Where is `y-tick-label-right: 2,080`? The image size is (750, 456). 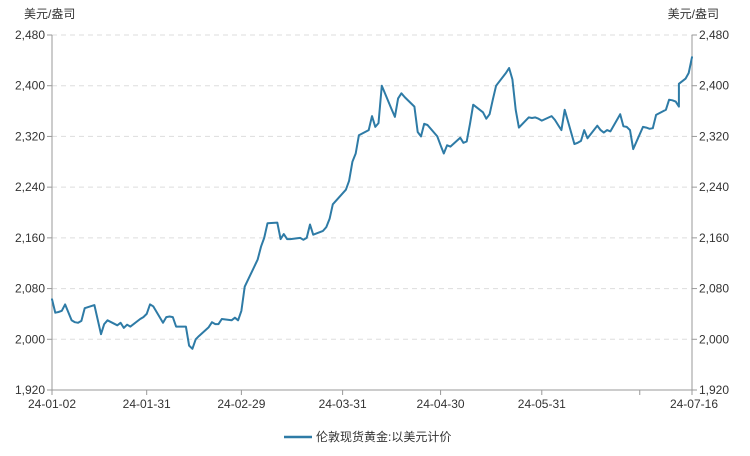
y-tick-label-right: 2,080 is located at coordinates (714, 289).